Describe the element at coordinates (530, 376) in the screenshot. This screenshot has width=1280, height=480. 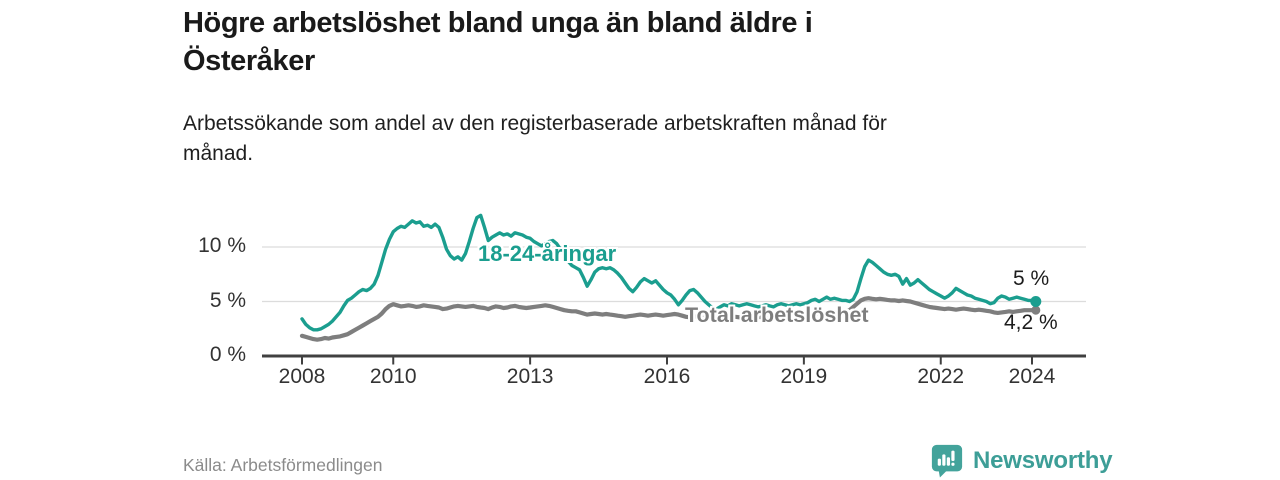
I see `x-tick-label-2013: 2013` at that location.